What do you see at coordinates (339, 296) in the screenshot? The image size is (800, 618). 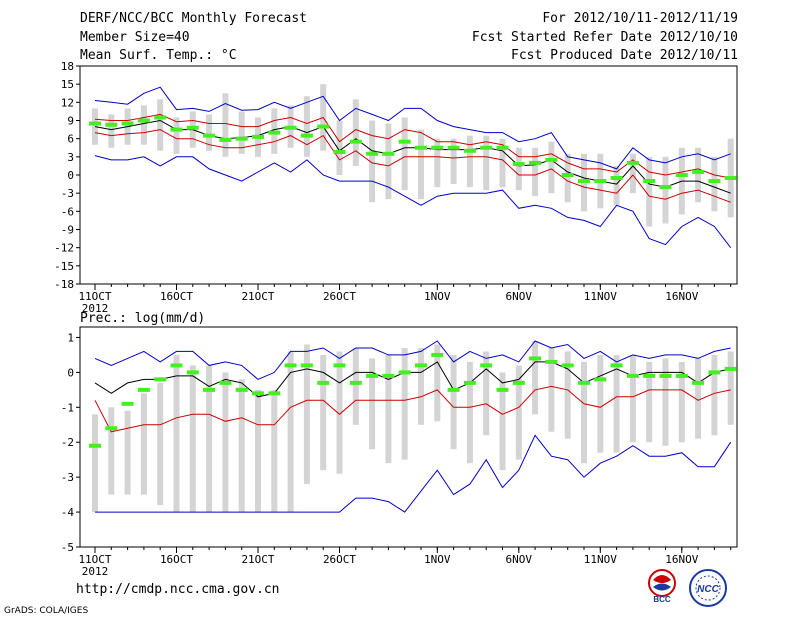 I see `temp-xtick-label: 26OCT` at bounding box center [339, 296].